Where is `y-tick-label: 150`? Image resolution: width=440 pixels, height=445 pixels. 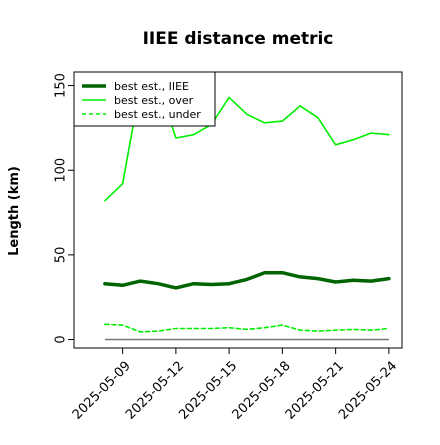
y-tick-label: 150 is located at coordinates (61, 85).